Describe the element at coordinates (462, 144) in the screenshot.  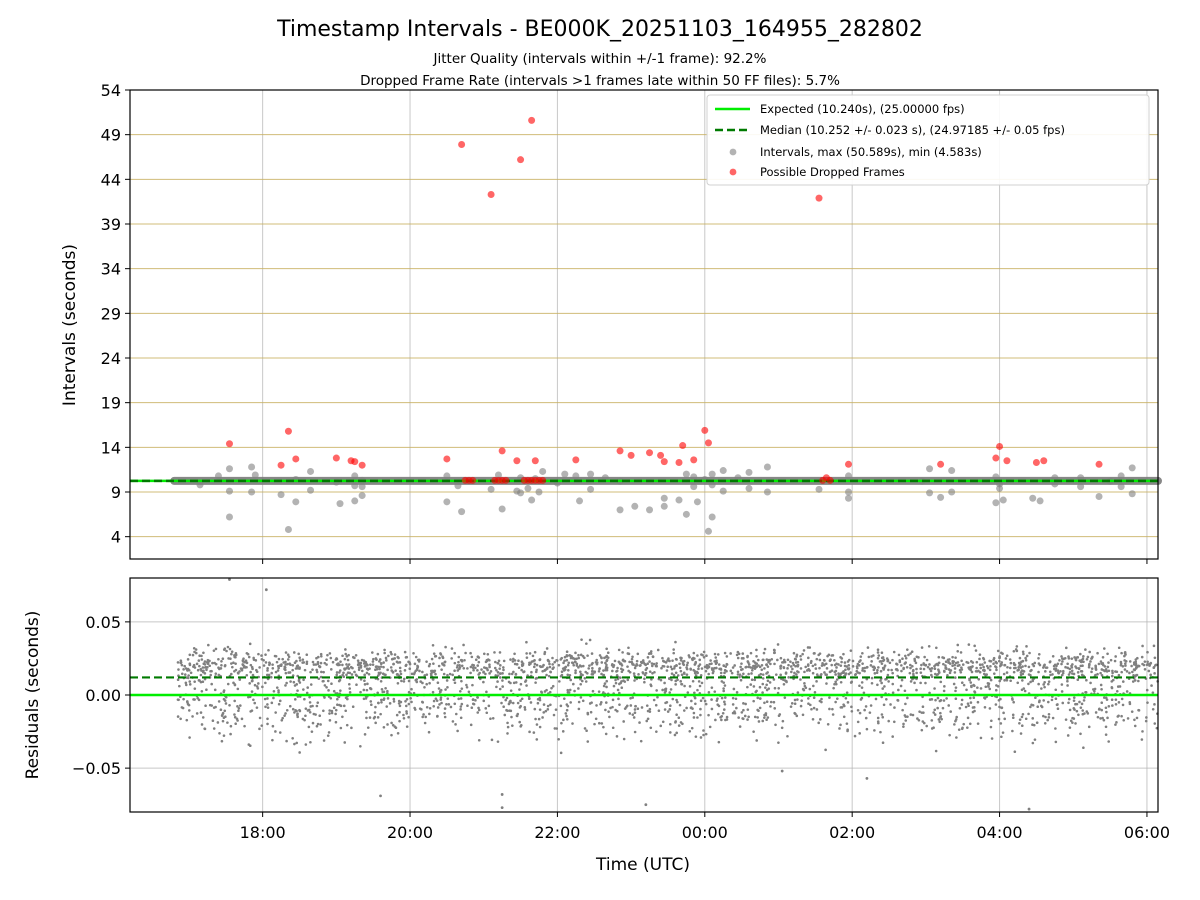
I see `dropped-frame-point` at that location.